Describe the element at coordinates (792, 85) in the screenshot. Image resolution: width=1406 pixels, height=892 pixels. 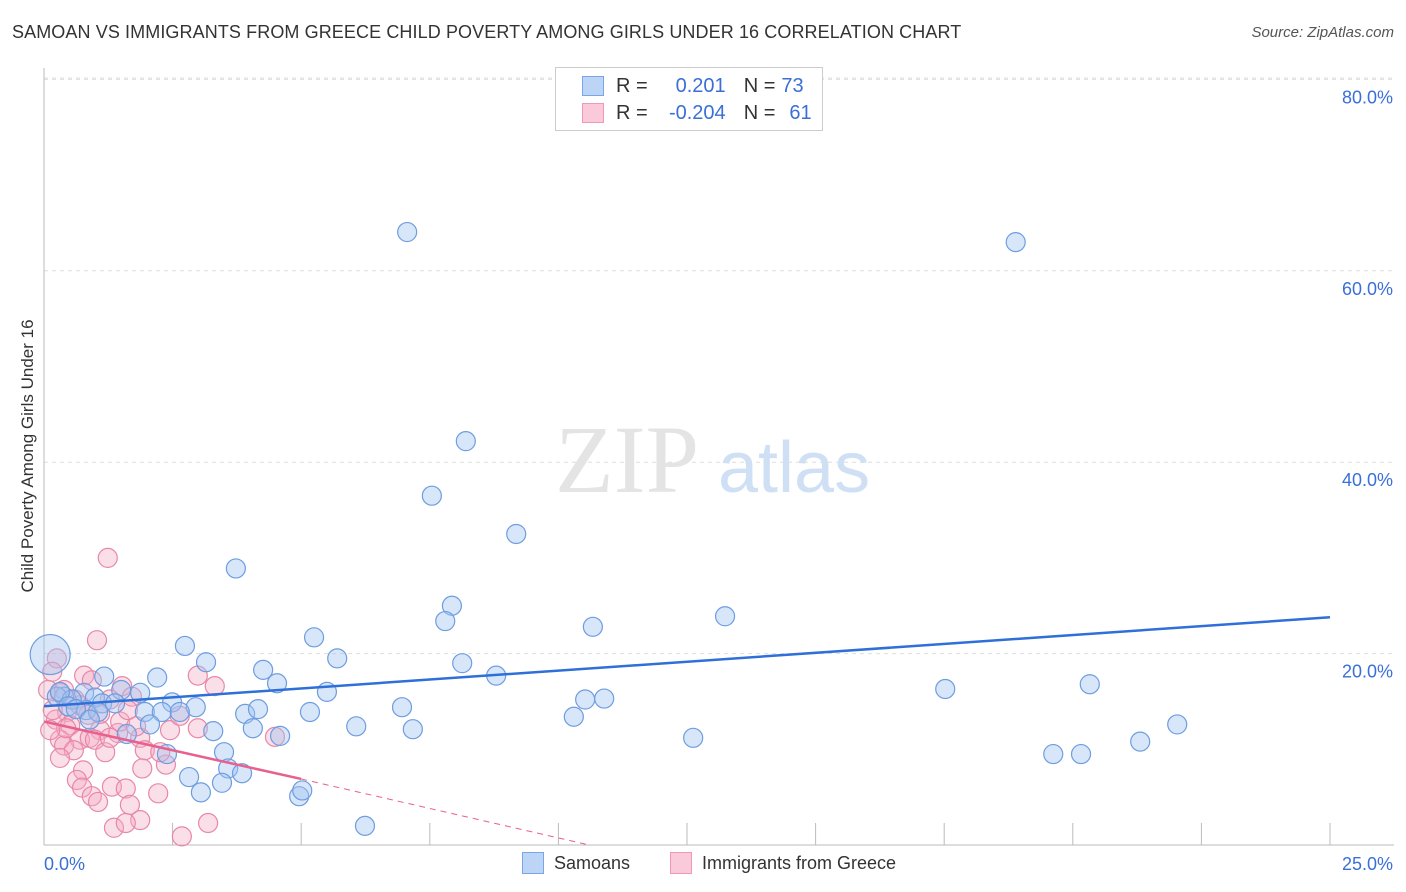
I see `n-value: 73` at that location.